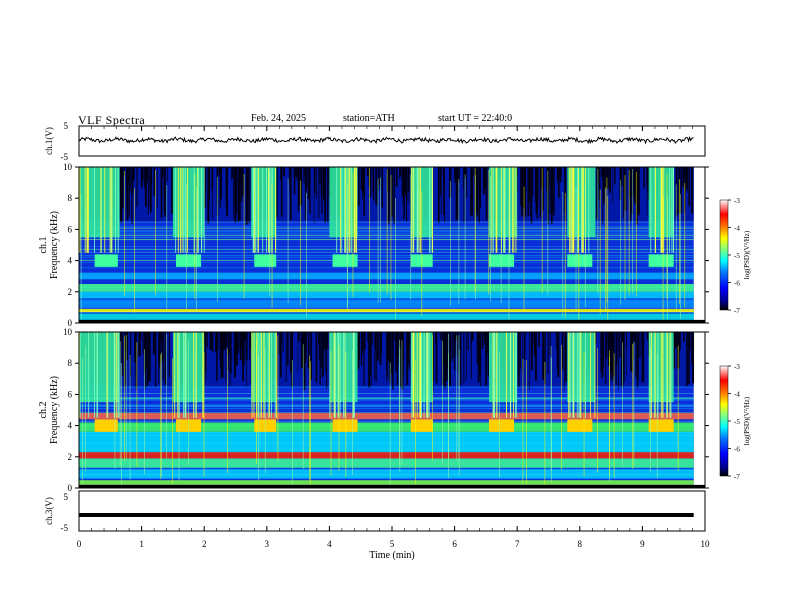 Image resolution: width=792 pixels, height=612 pixels. What do you see at coordinates (737, 256) in the screenshot?
I see `colorbar-tick-label: -5` at bounding box center [737, 256].